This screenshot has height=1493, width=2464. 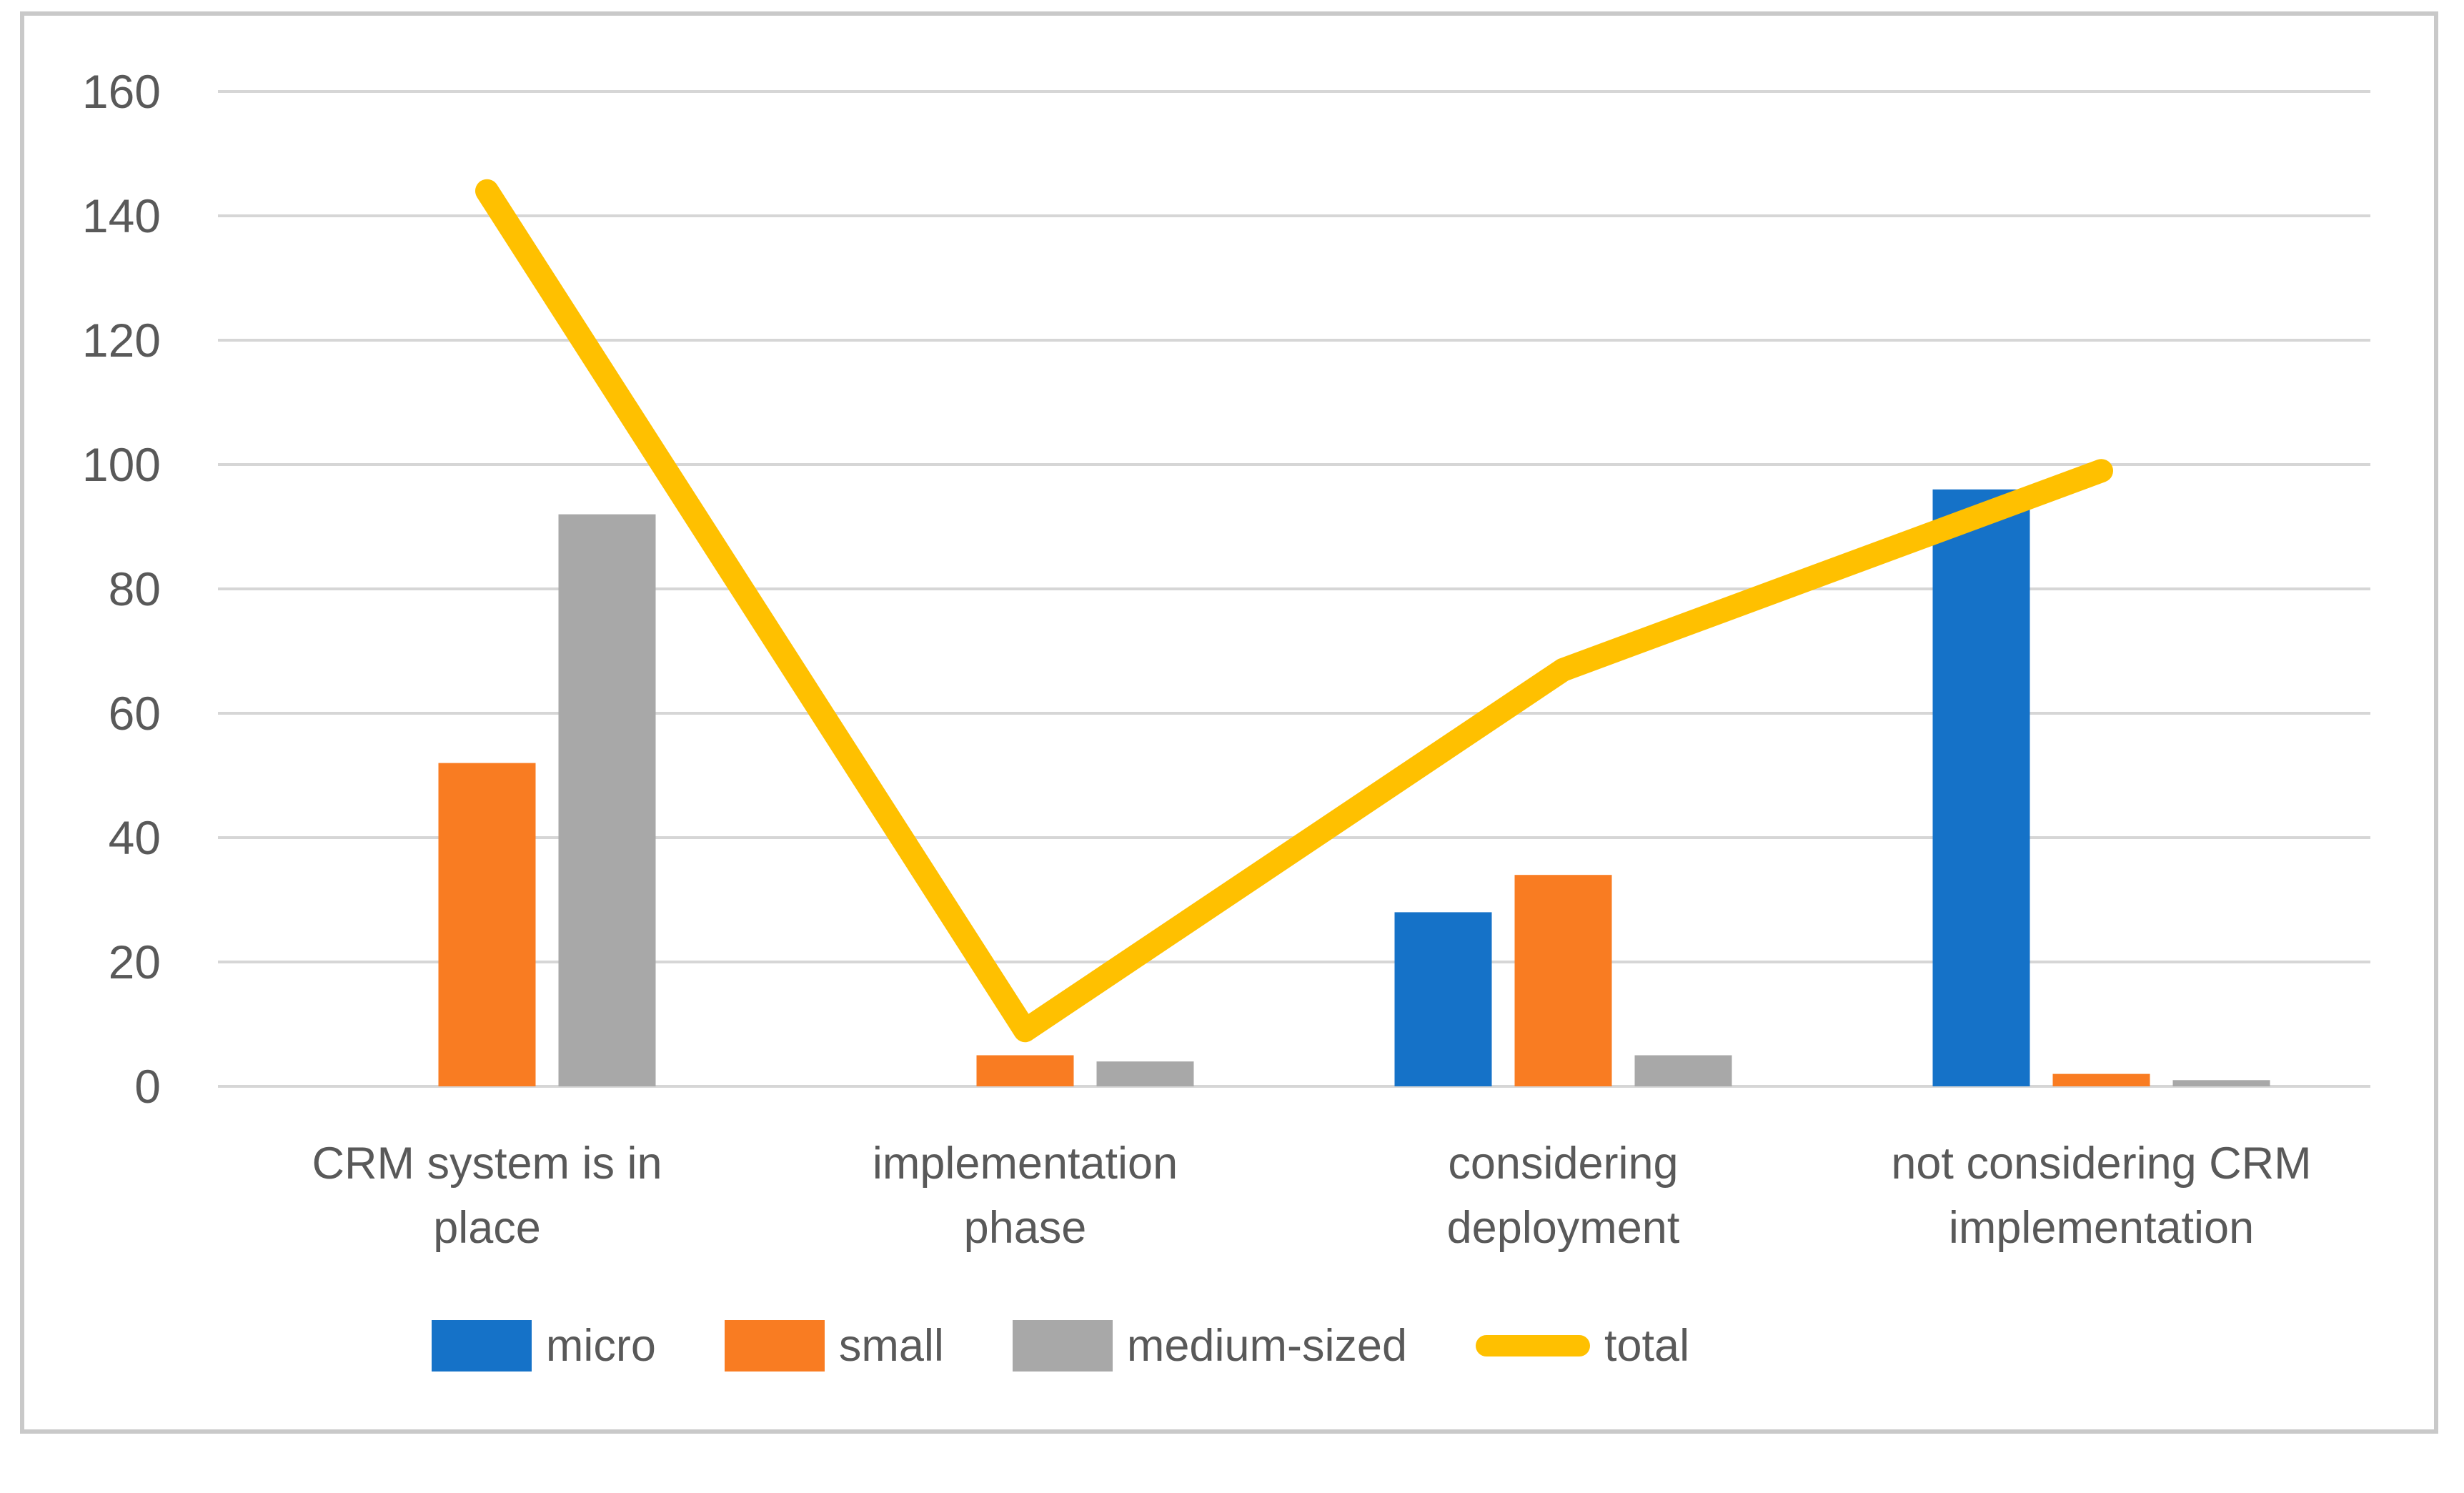 What do you see at coordinates (135, 962) in the screenshot?
I see `y-tick-20: 20` at bounding box center [135, 962].